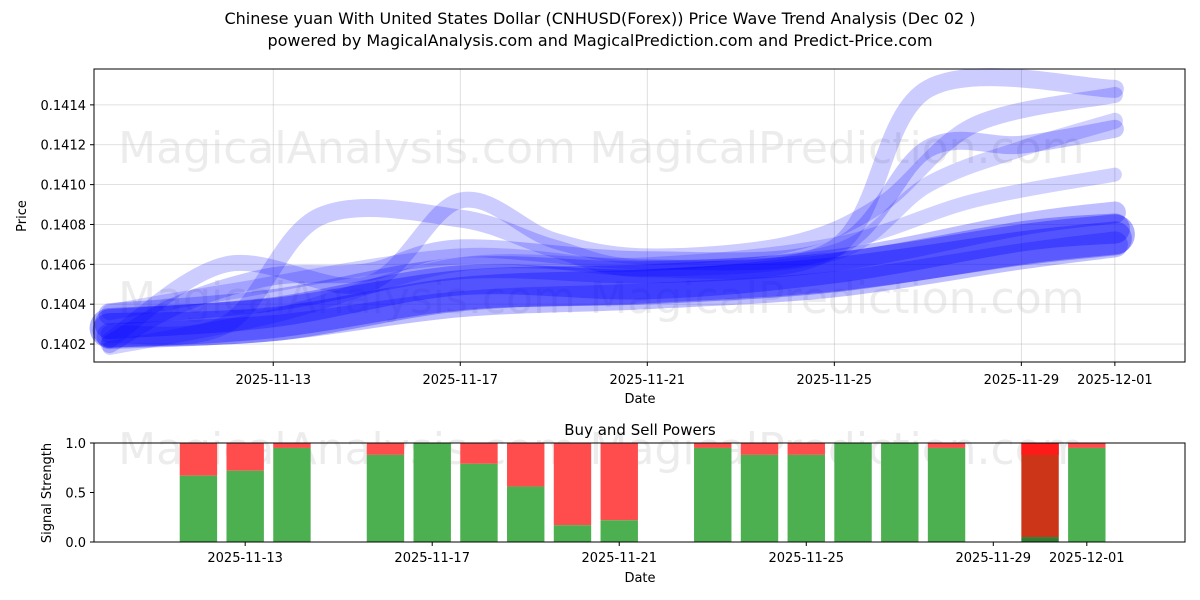 The height and width of the screenshot is (600, 1200). Describe the element at coordinates (432, 558) in the screenshot. I see `powers-x-tick-label: 2025-11-17` at that location.